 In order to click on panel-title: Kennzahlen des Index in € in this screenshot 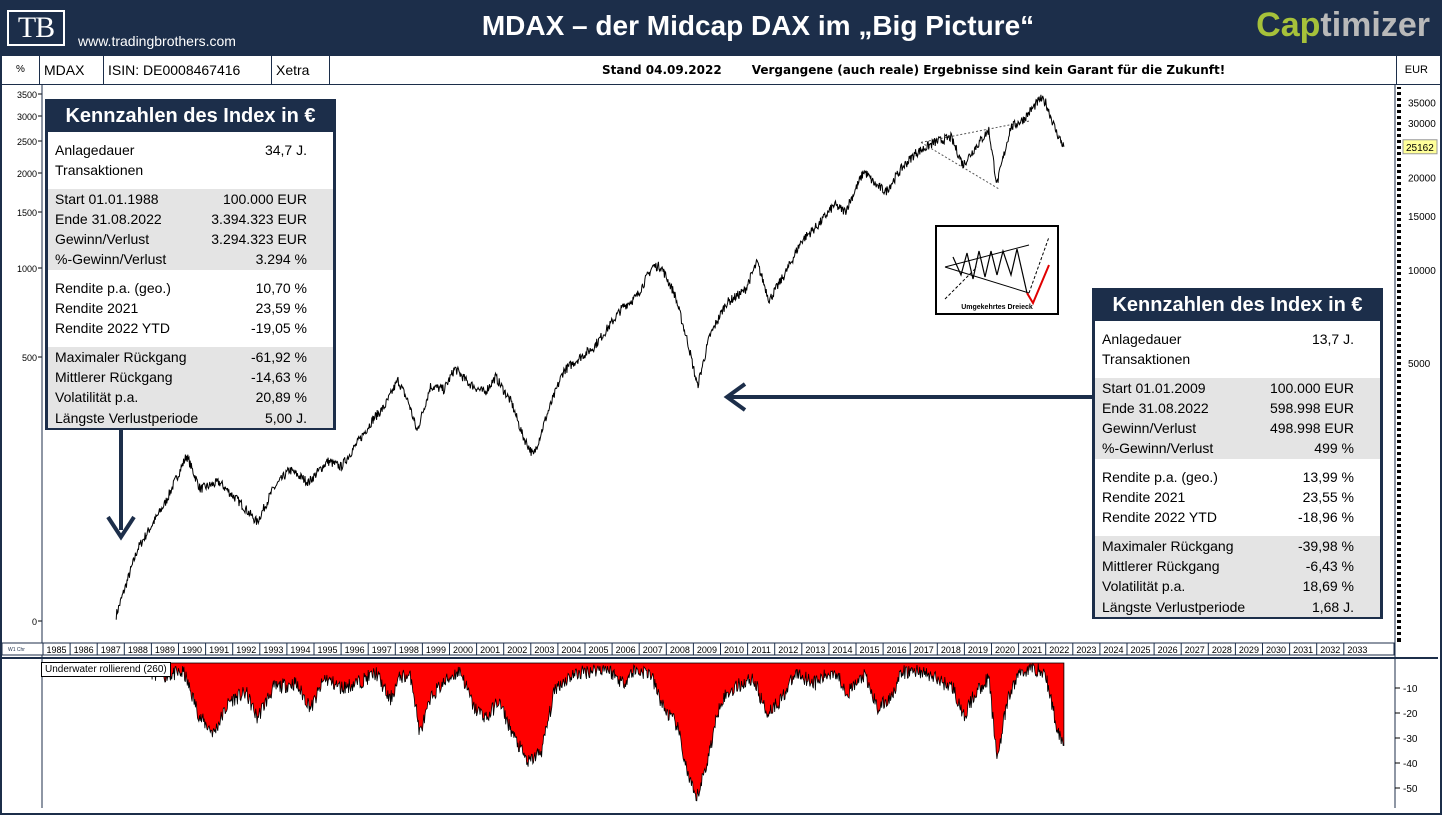, I will do `click(190, 117)`.